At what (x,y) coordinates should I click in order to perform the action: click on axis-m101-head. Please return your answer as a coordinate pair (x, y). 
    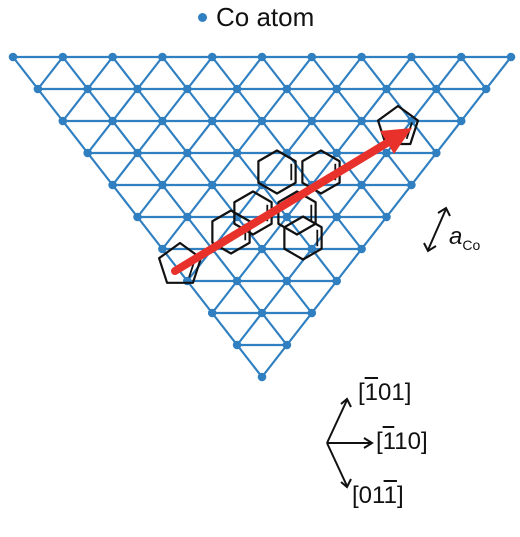
    Looking at the image, I should click on (346, 402).